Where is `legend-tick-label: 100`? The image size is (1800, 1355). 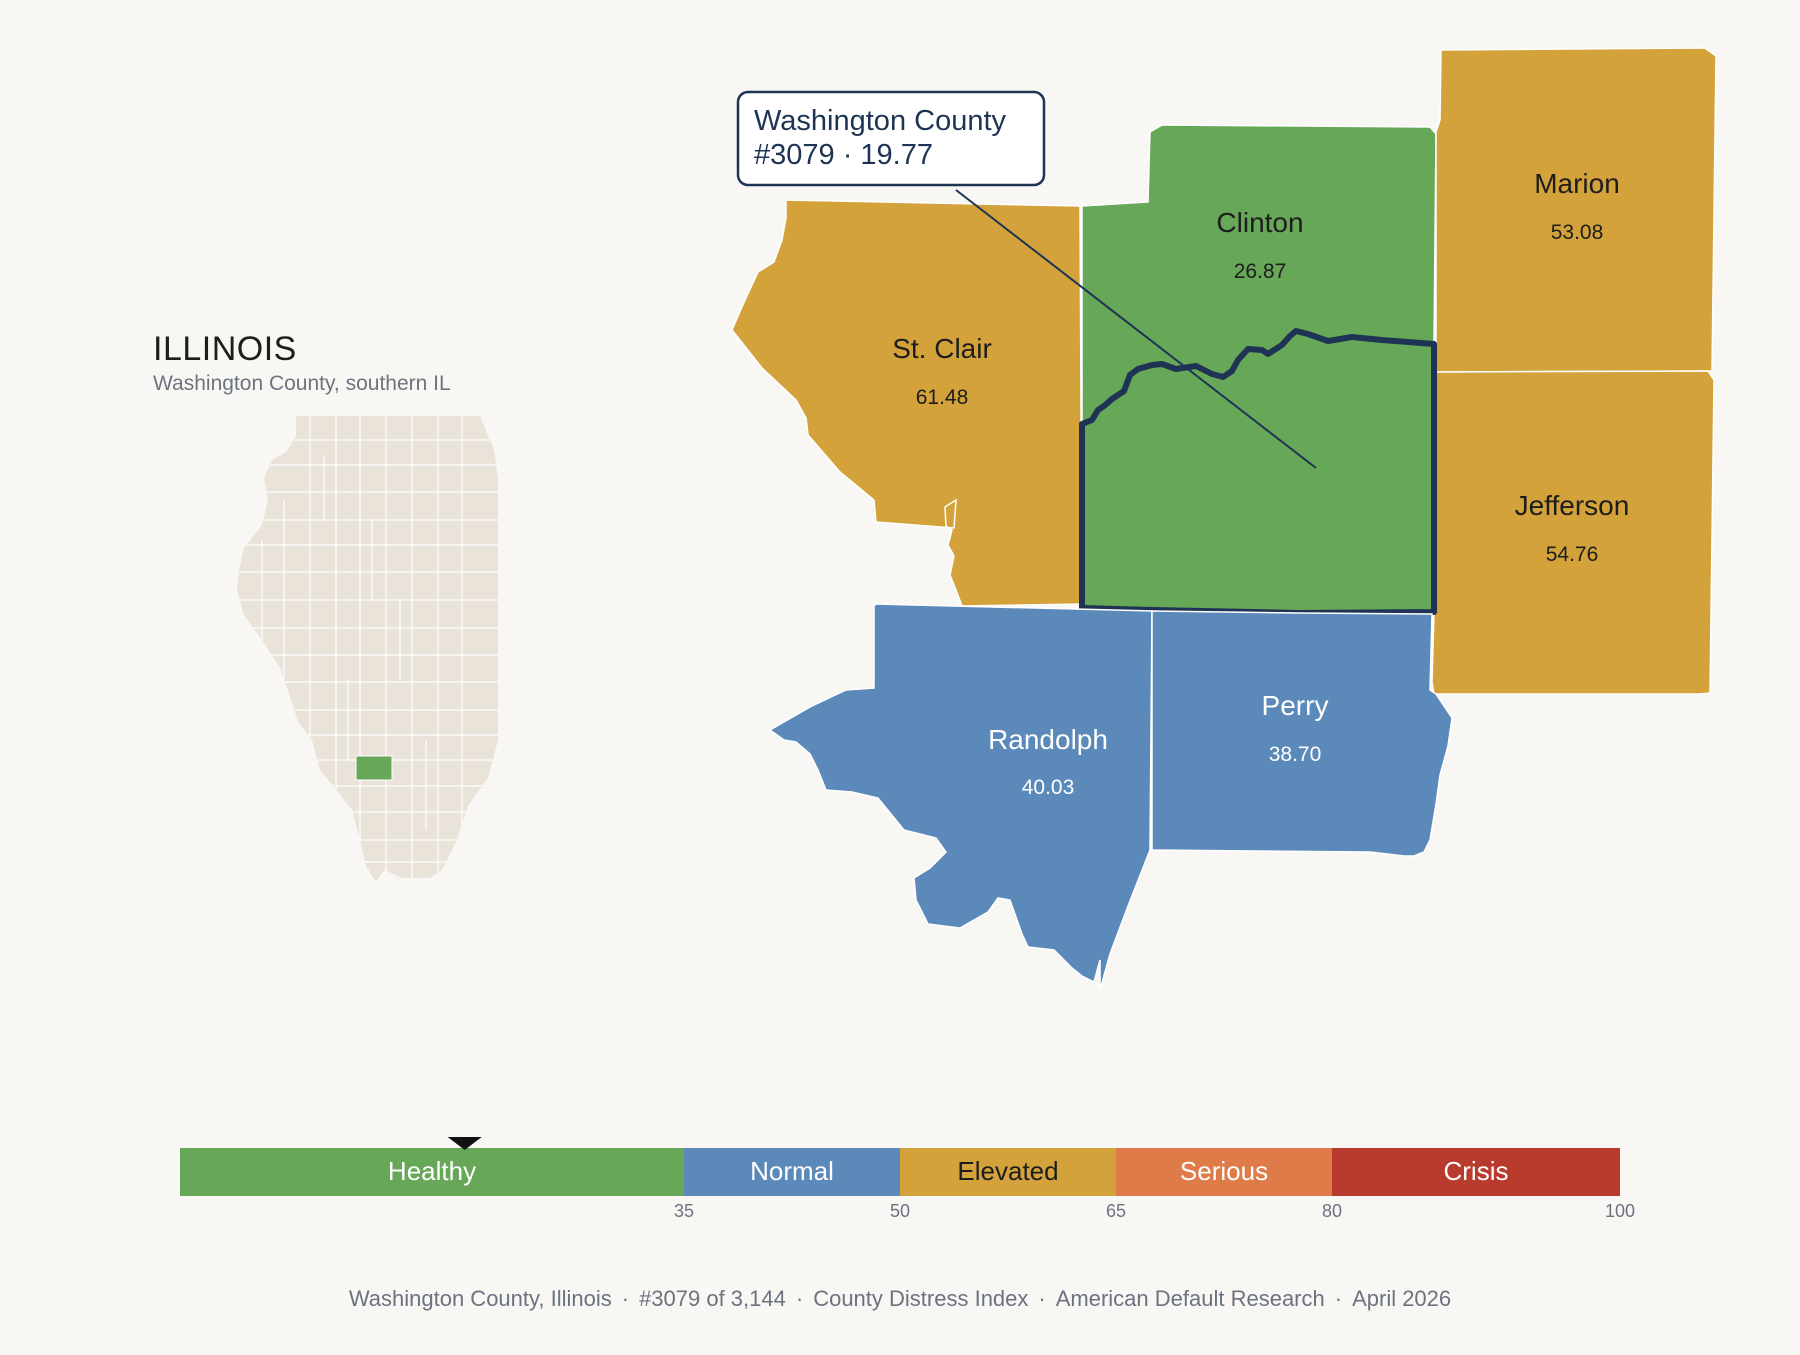 legend-tick-label: 100 is located at coordinates (1620, 1211).